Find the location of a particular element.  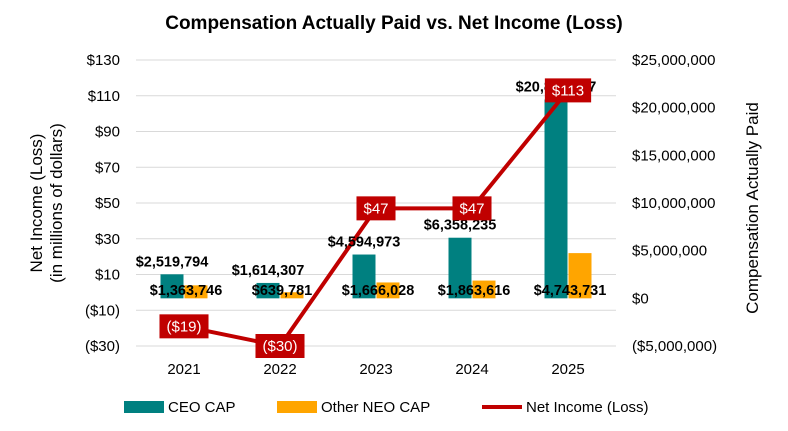

data-label-other-neo-cap: $639,781 is located at coordinates (282, 291).